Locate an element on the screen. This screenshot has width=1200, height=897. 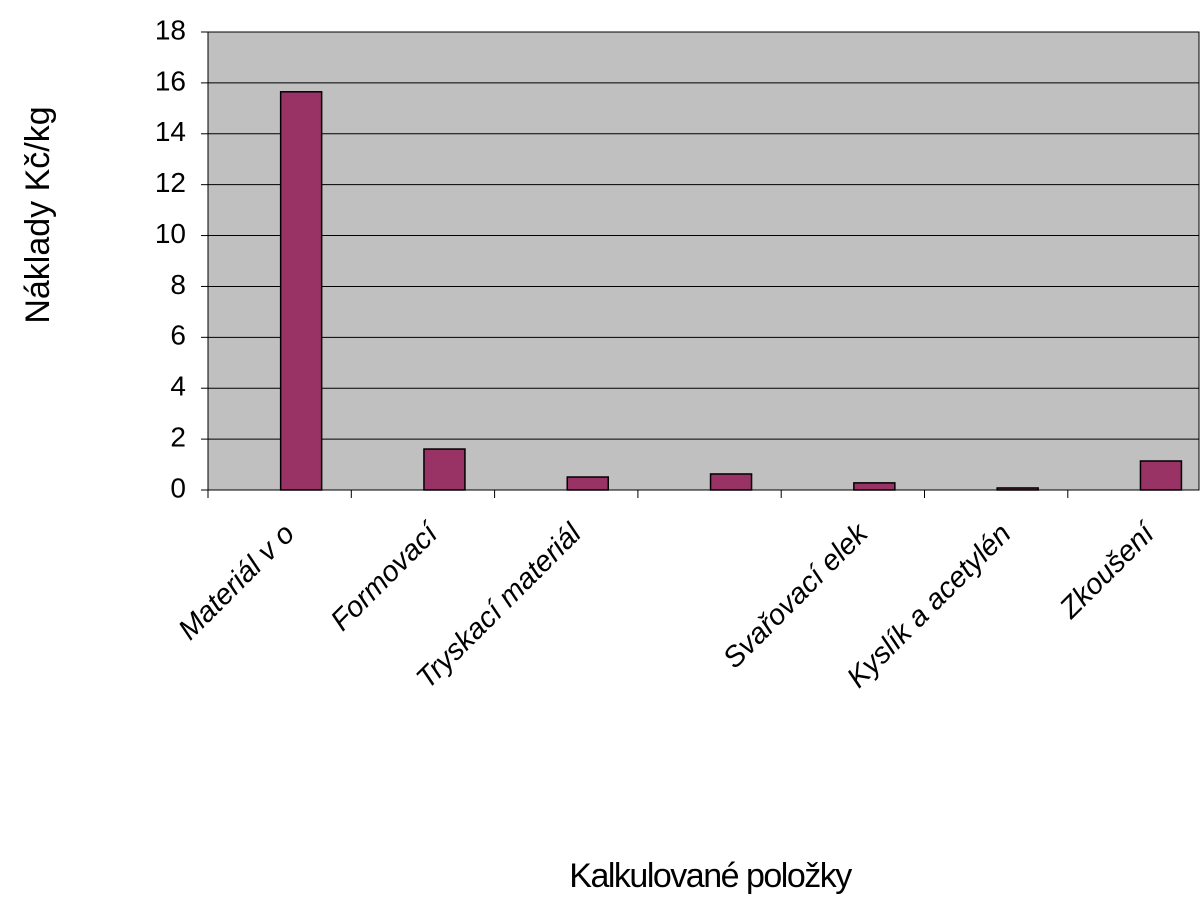
y-tick-label: 14 is located at coordinates (170, 131).